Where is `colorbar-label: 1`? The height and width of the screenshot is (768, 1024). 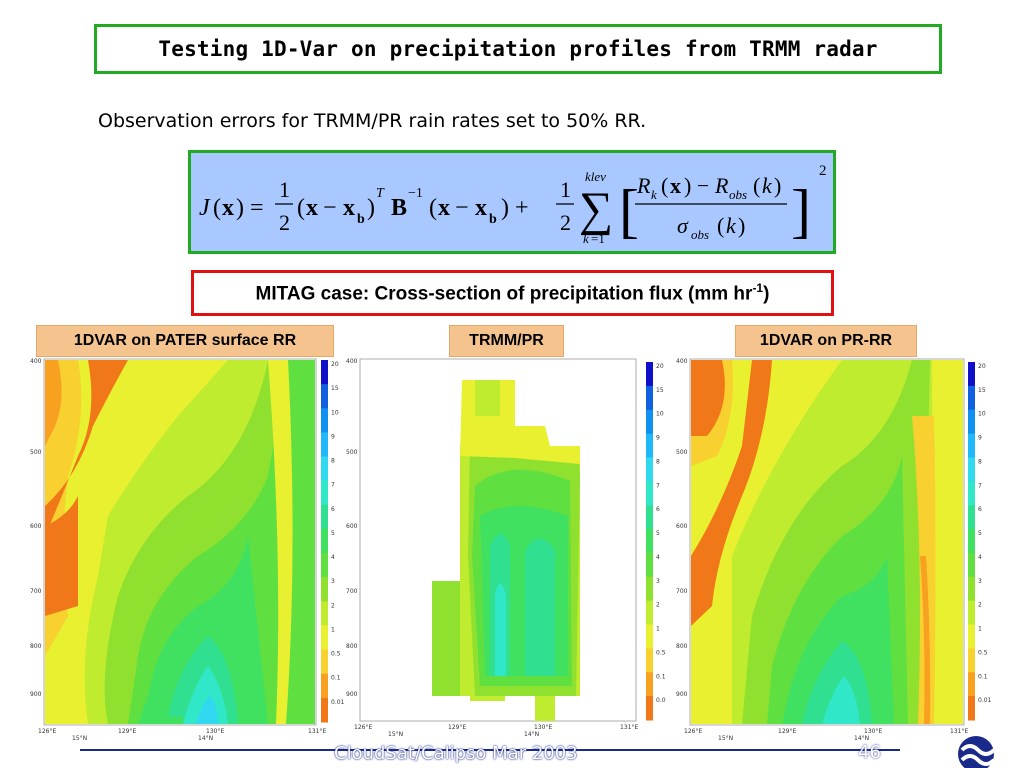
colorbar-label: 1 is located at coordinates (658, 629).